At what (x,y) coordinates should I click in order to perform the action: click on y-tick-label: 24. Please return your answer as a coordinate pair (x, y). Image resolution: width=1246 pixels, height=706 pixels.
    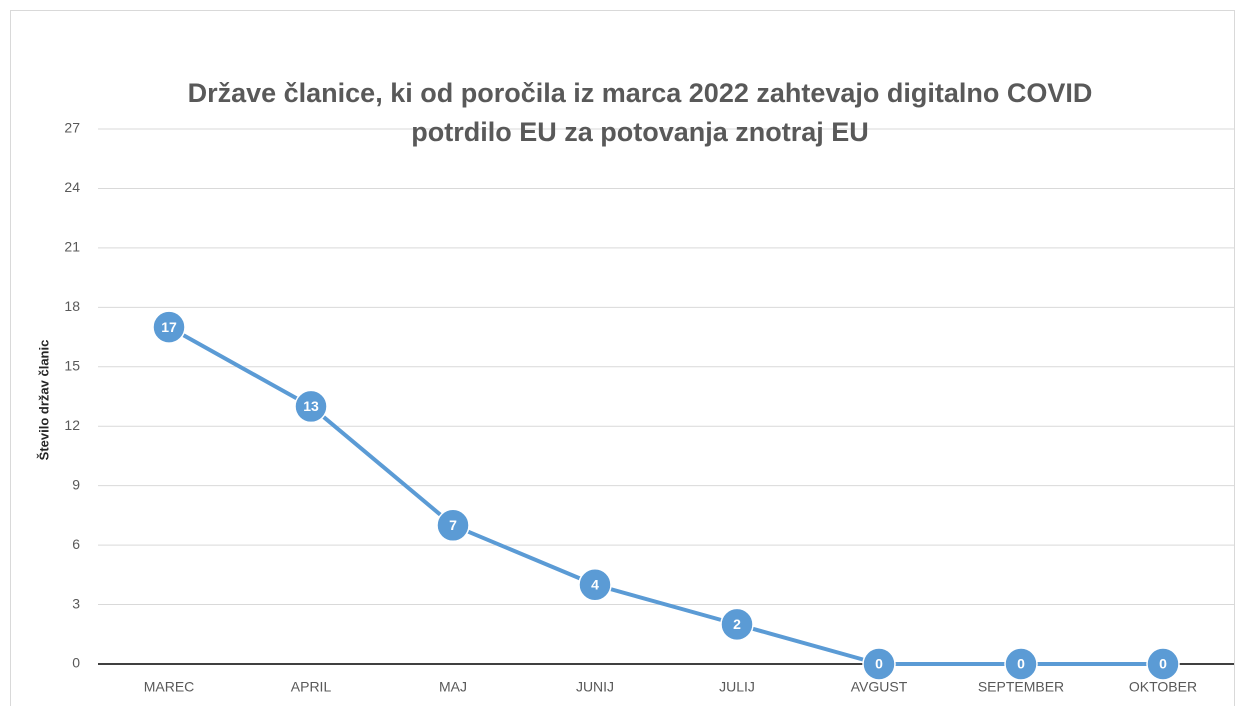
    Looking at the image, I should click on (72, 187).